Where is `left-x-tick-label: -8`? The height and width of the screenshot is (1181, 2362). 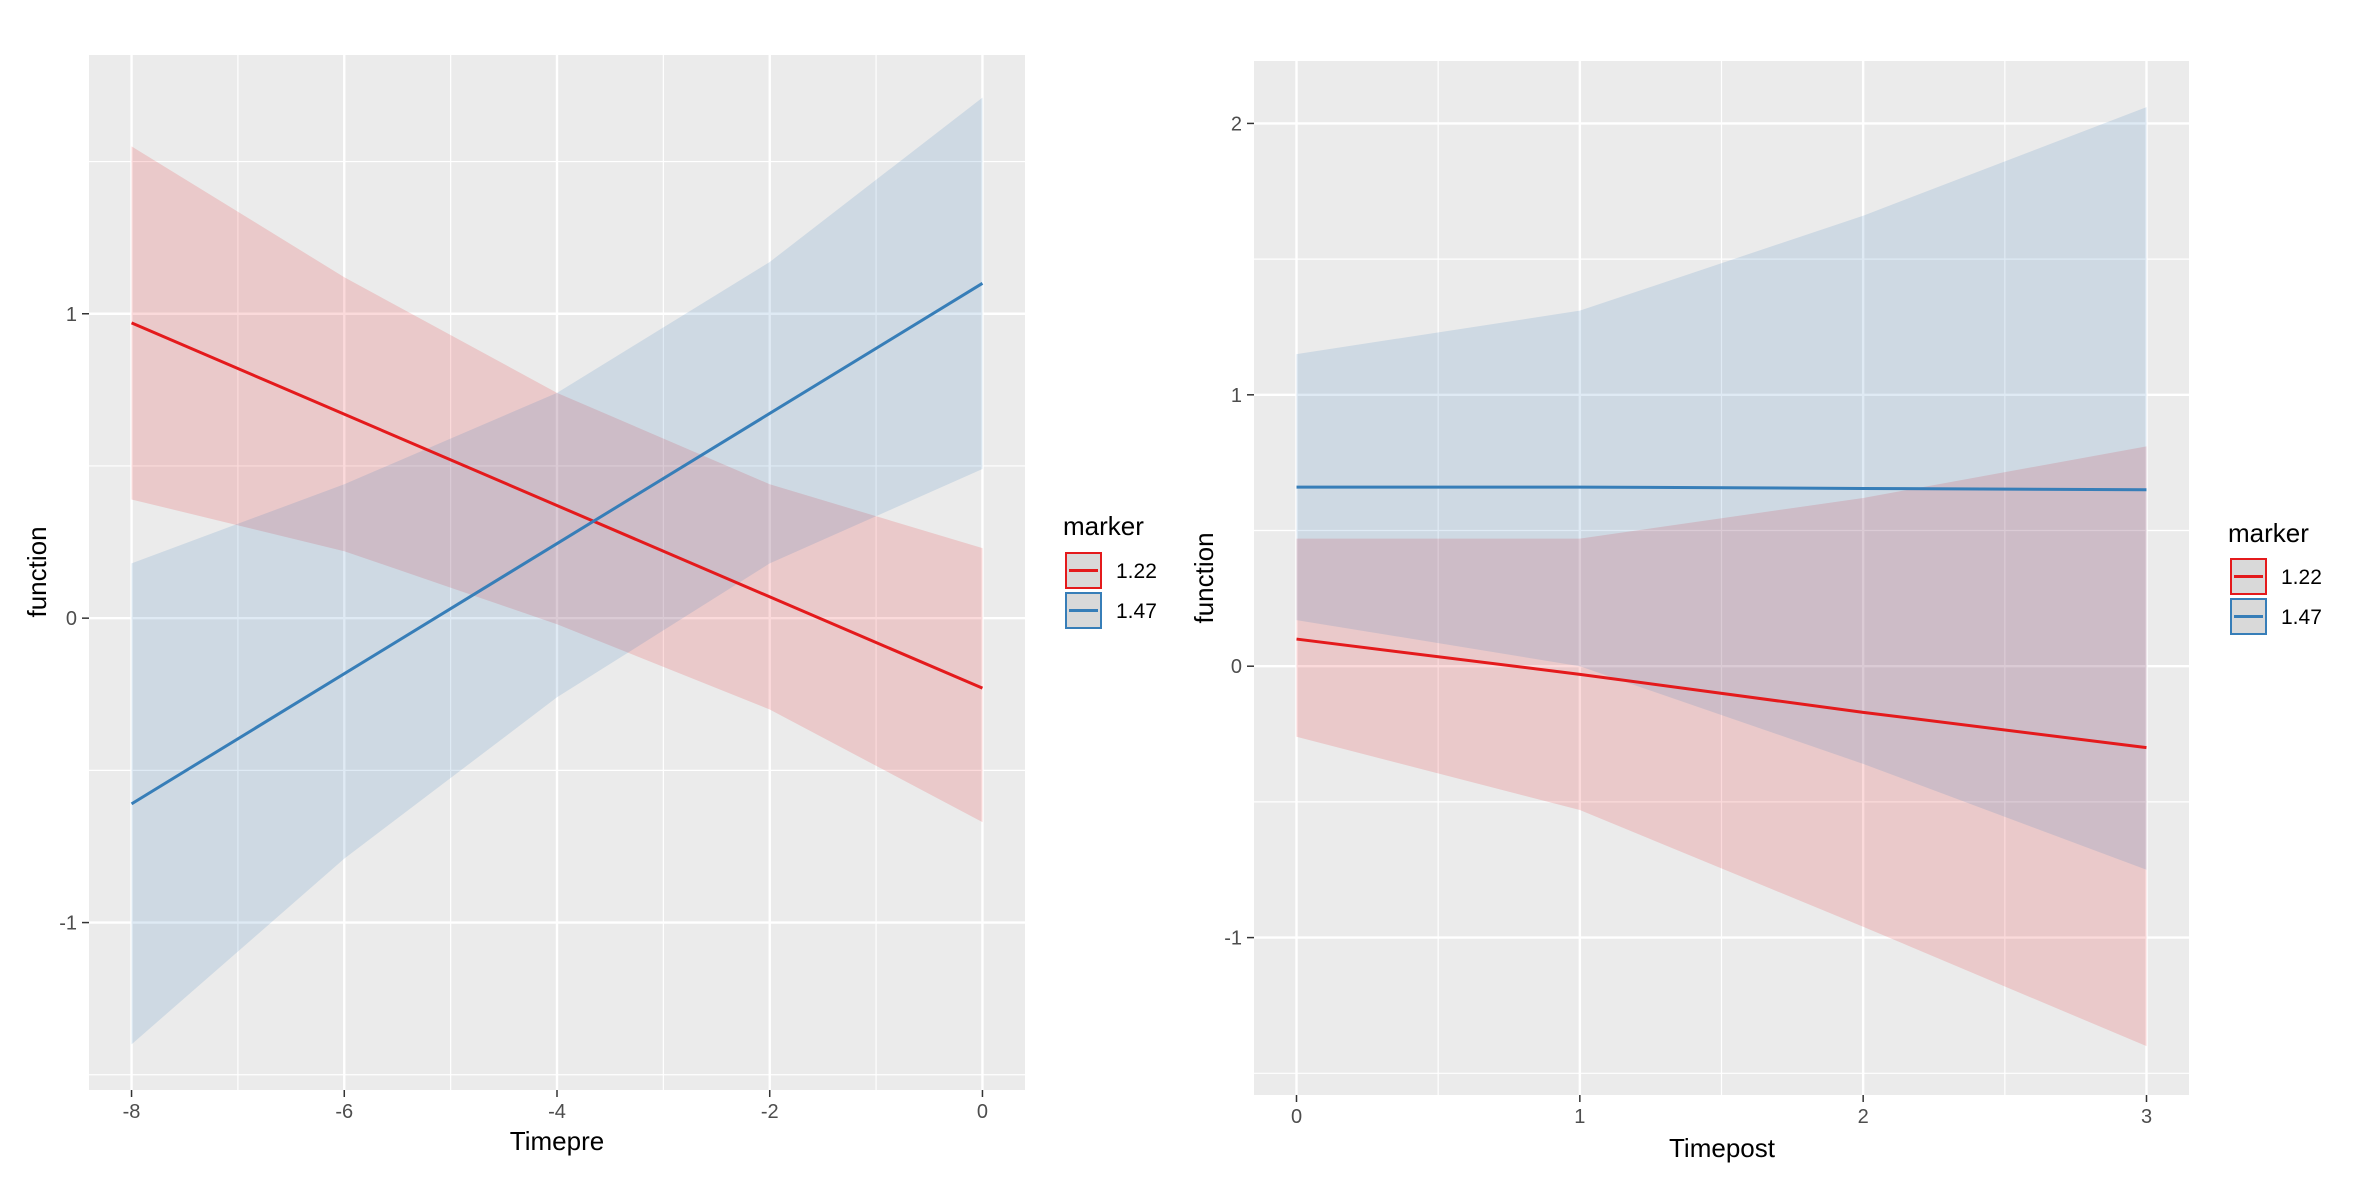
left-x-tick-label: -8 is located at coordinates (132, 1112).